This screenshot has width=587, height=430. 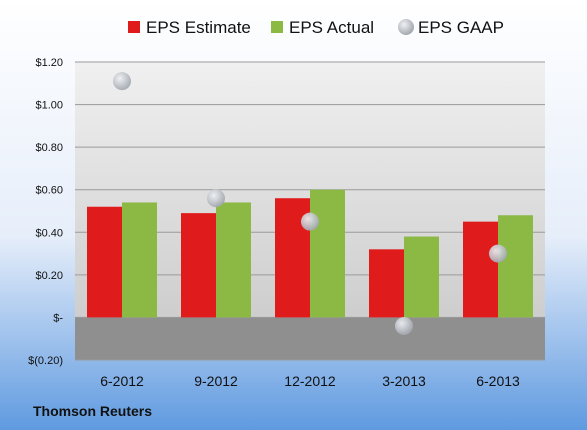 I want to click on legend-label: EPS Actual, so click(x=331, y=27).